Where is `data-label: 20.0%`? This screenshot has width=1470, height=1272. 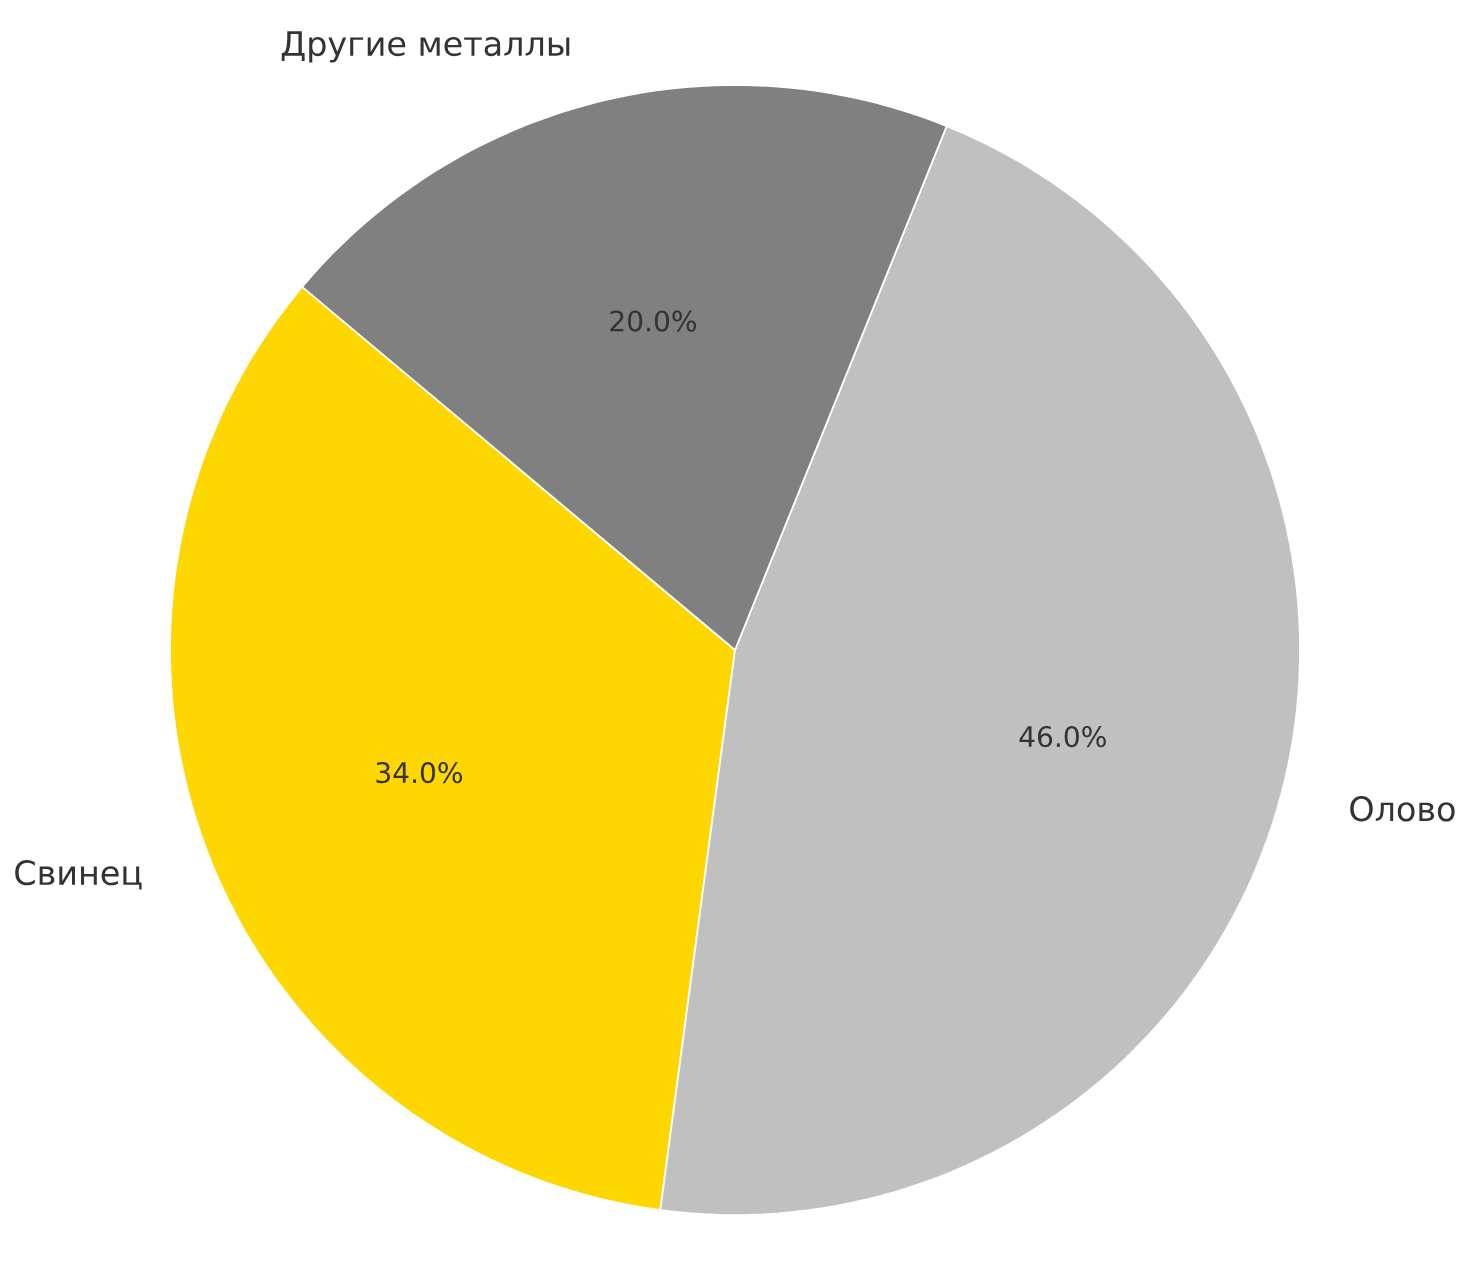
data-label: 20.0% is located at coordinates (653, 321).